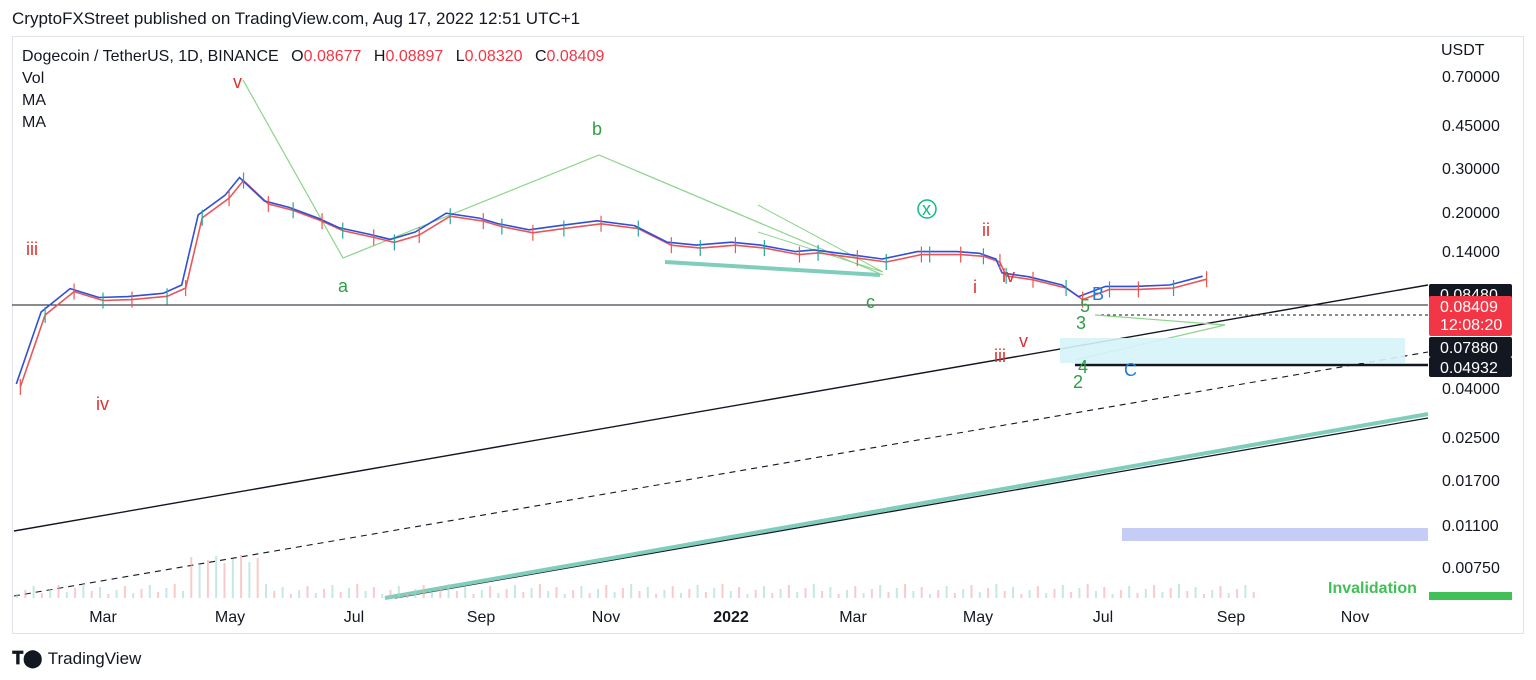  I want to click on close-label: C, so click(540, 56).